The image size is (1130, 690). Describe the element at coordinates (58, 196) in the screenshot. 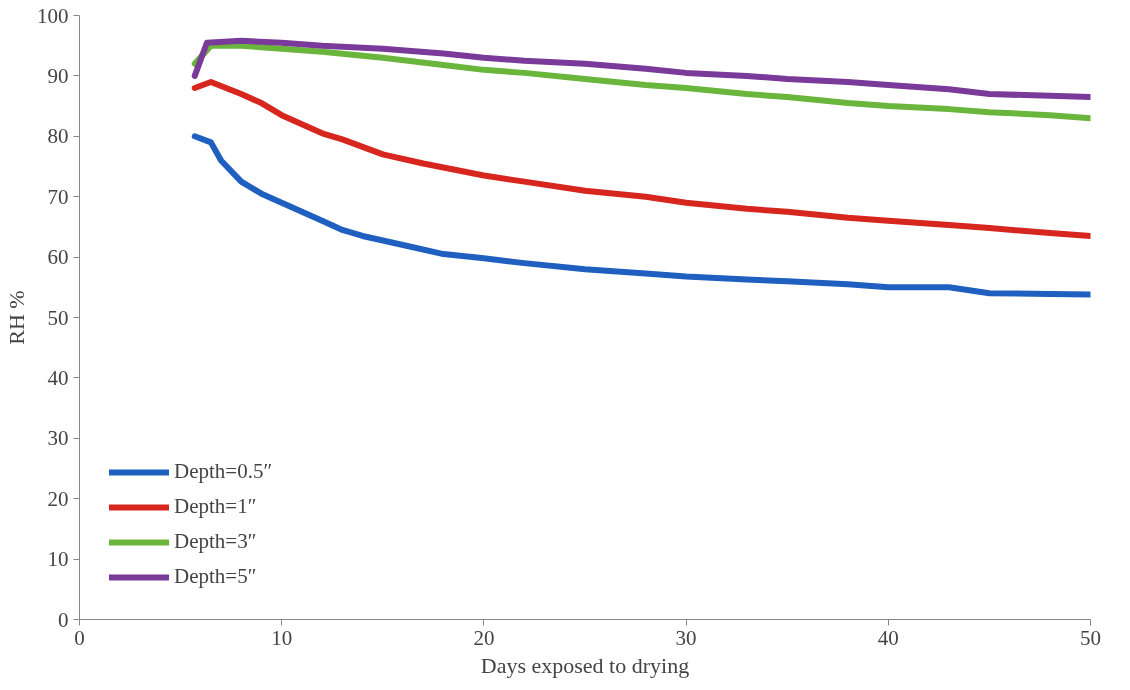

I see `y-tick-label: 70` at that location.